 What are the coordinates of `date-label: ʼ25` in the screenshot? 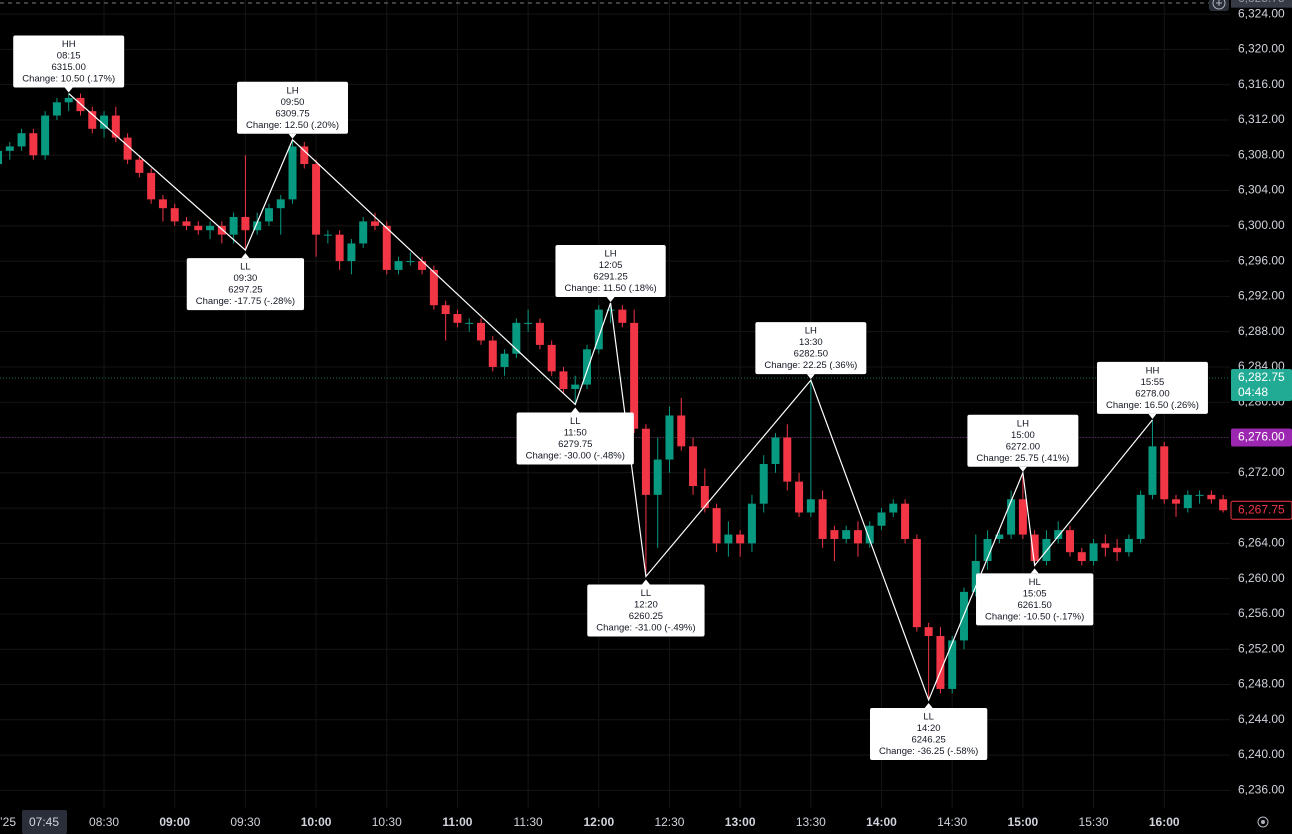 It's located at (8, 822).